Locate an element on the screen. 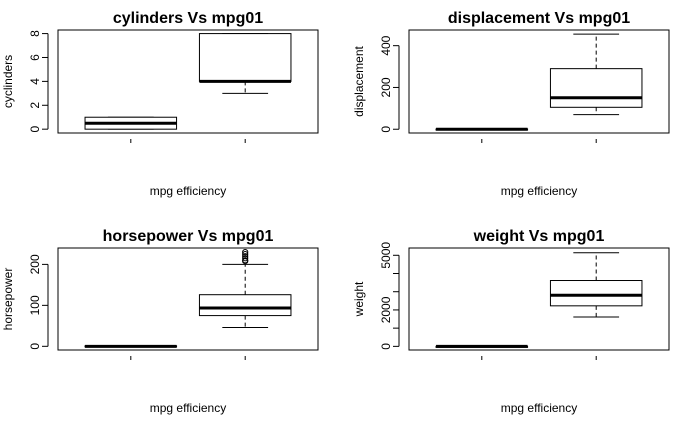 Image resolution: width=700 pixels, height=432 pixels. y-tick-label: 8 is located at coordinates (35, 33).